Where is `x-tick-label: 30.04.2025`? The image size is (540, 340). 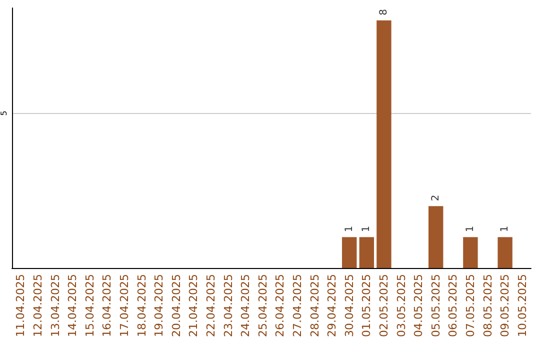 x-tick-label: 30.04.2025 is located at coordinates (349, 306).